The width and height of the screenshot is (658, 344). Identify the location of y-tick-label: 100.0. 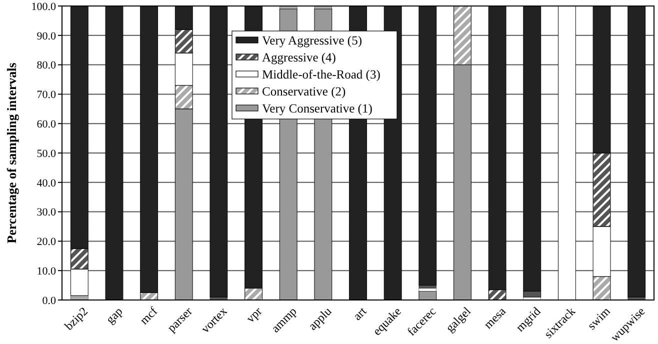
(43, 6).